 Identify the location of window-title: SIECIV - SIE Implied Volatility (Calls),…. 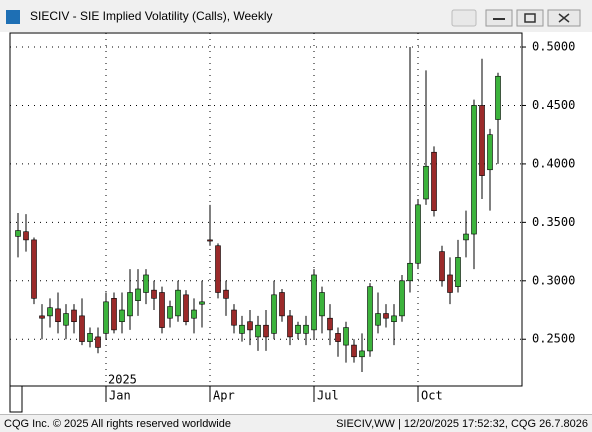
(151, 16).